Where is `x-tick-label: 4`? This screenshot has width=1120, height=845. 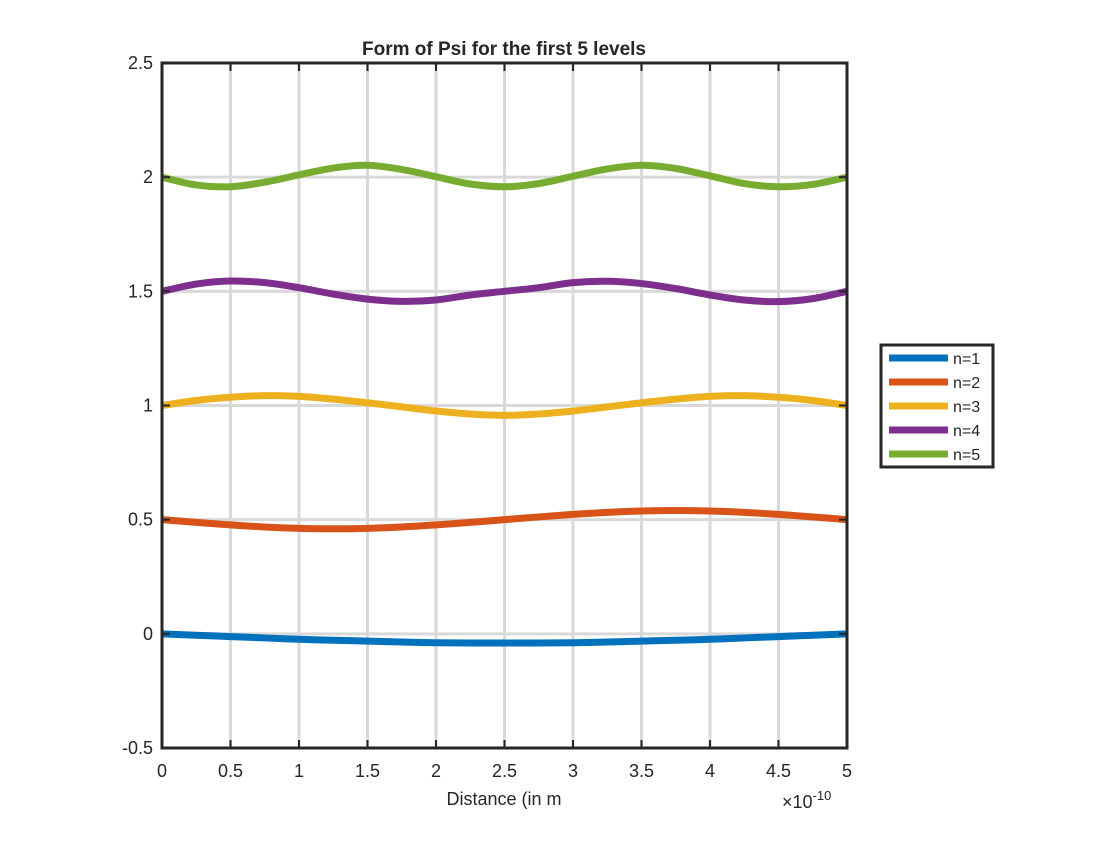 x-tick-label: 4 is located at coordinates (710, 771).